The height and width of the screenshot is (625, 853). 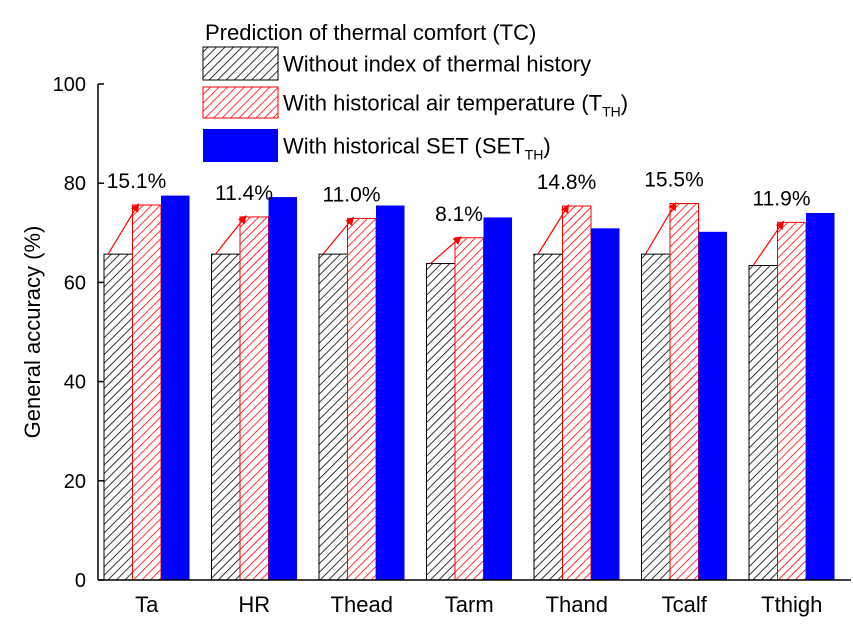 What do you see at coordinates (75, 482) in the screenshot?
I see `y-tick-label: 20` at bounding box center [75, 482].